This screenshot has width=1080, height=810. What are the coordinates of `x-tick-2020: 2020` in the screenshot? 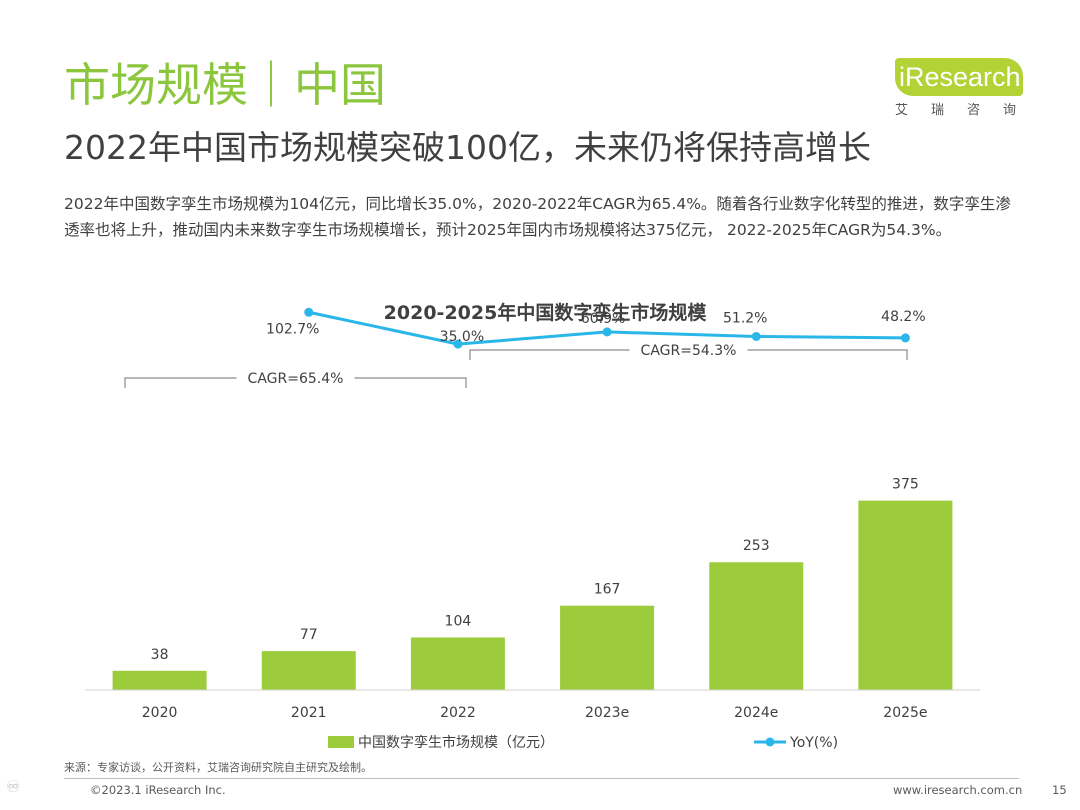 It's located at (160, 713).